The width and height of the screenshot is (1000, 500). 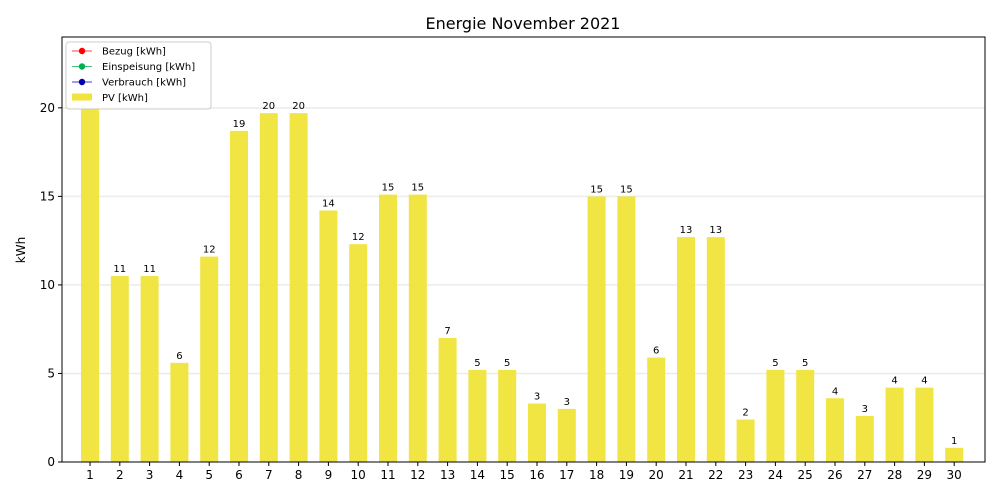 What do you see at coordinates (745, 475) in the screenshot?
I see `x-tick-label: 23` at bounding box center [745, 475].